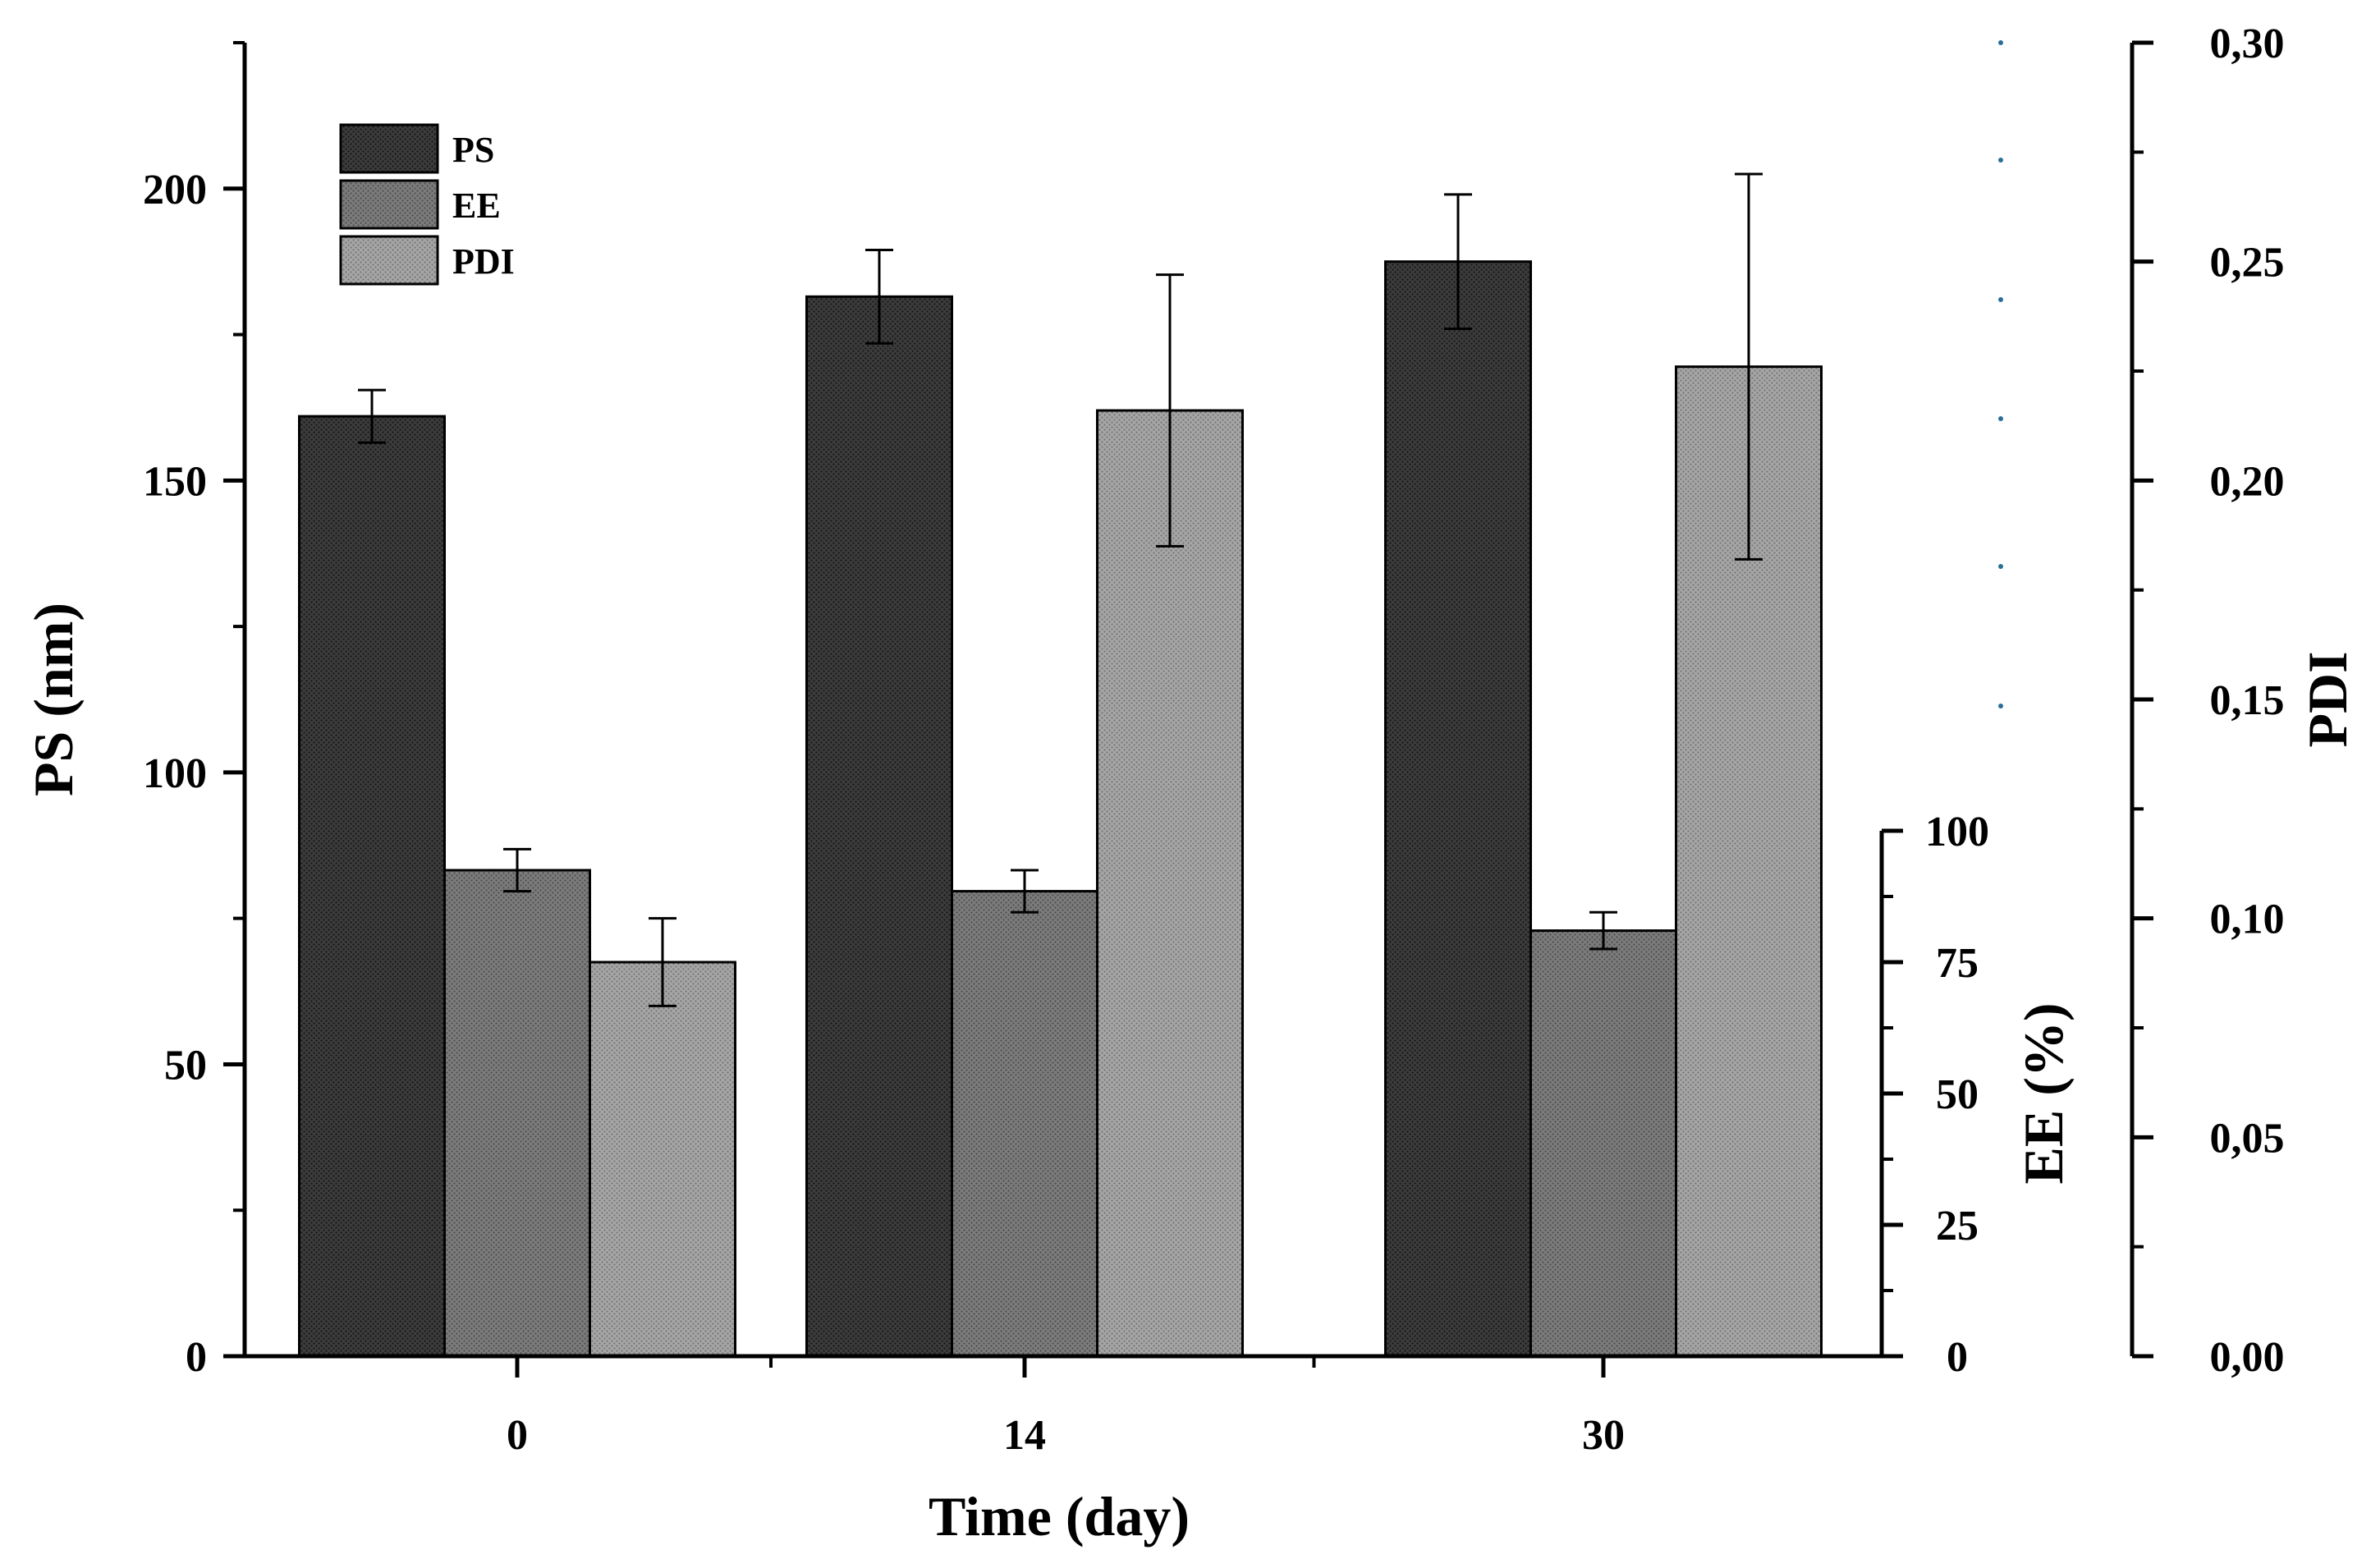 This screenshot has width=2371, height=1568. I want to click on legend-label-ps: PS, so click(473, 150).